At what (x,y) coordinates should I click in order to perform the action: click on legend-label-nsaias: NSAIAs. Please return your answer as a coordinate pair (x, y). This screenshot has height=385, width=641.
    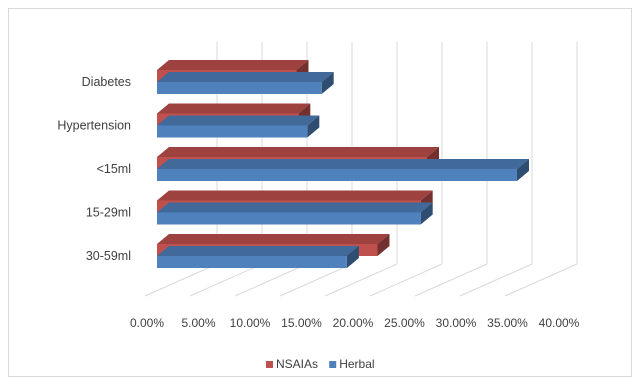
    Looking at the image, I should click on (297, 364).